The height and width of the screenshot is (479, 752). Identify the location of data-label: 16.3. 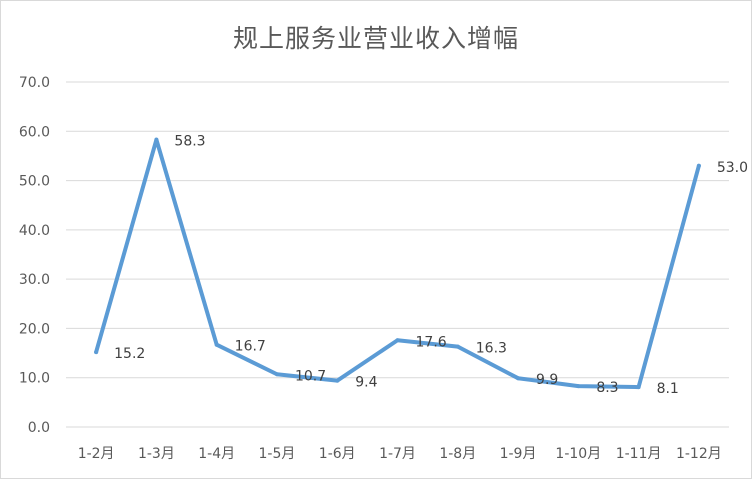
(491, 349).